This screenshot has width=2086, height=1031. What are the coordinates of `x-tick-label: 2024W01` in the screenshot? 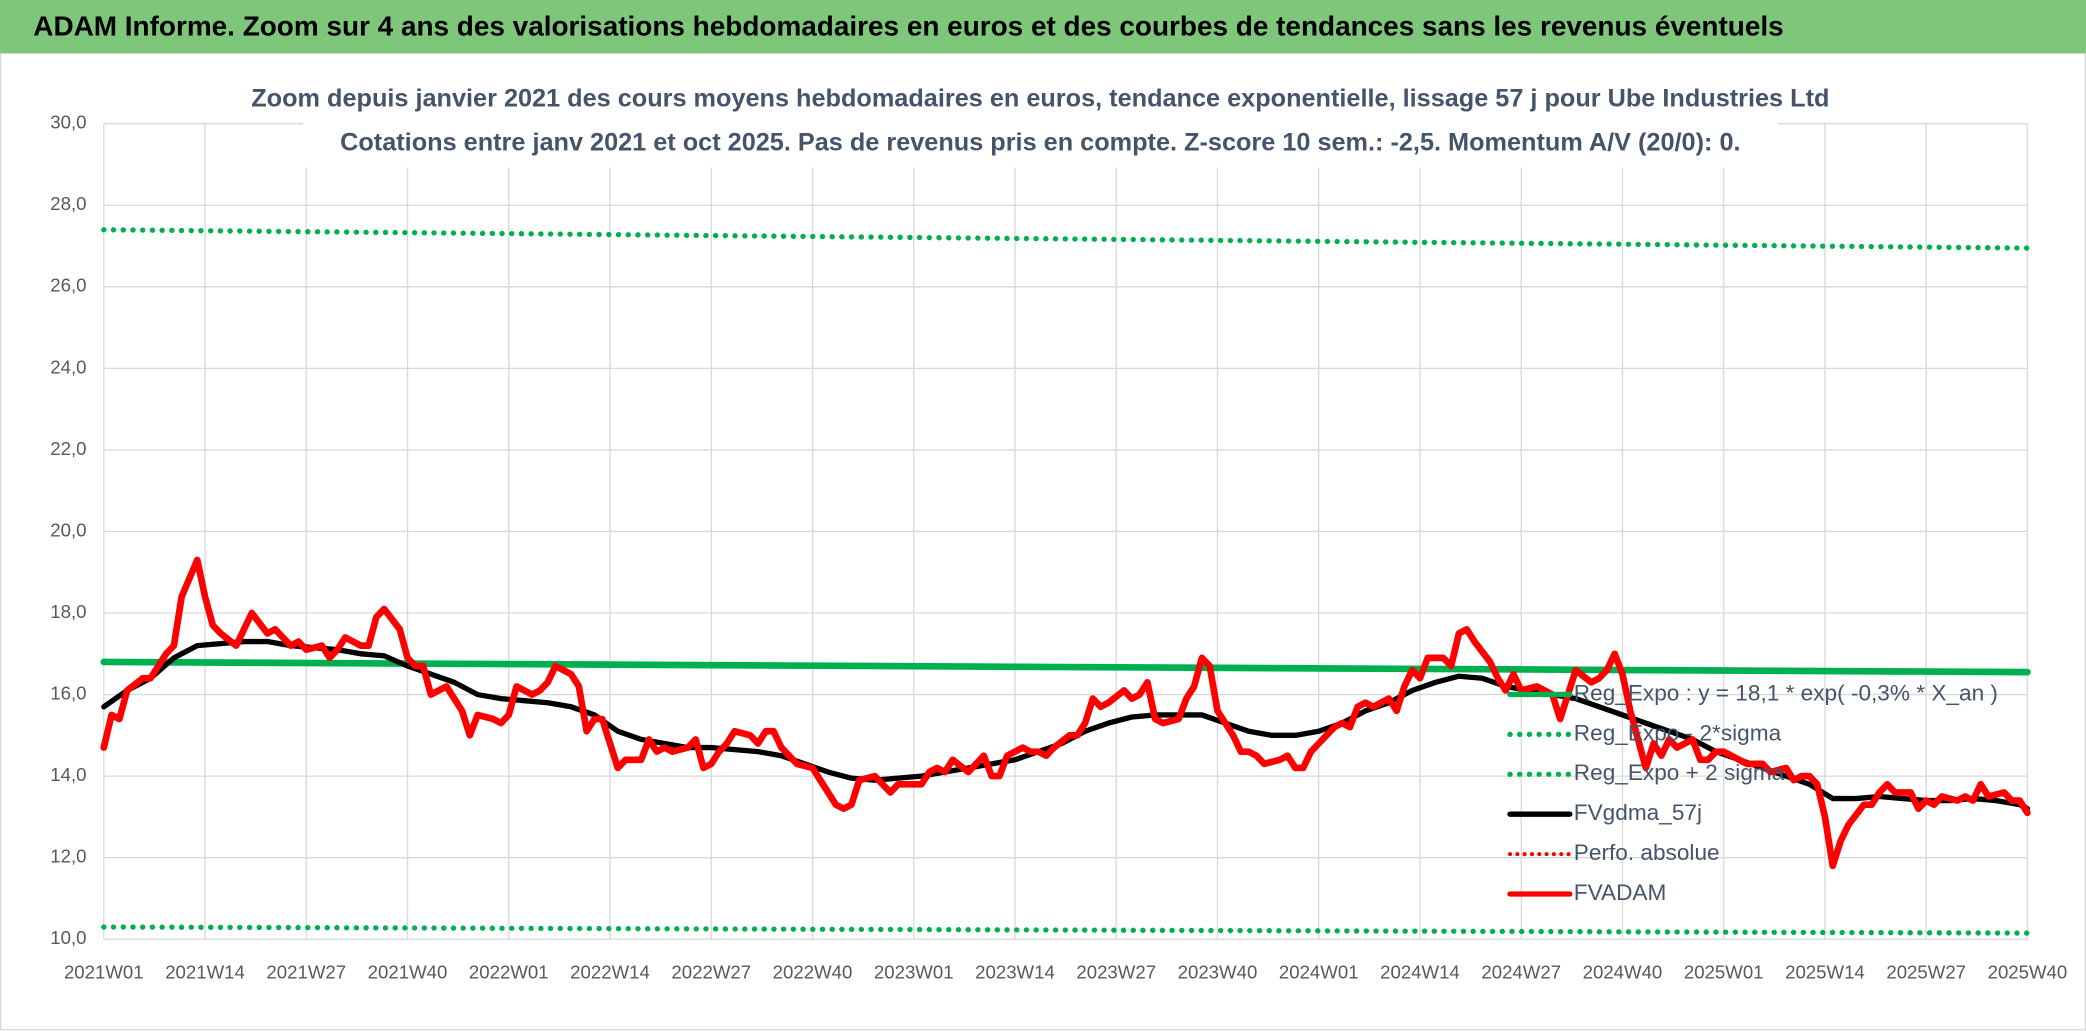 It's located at (1319, 972).